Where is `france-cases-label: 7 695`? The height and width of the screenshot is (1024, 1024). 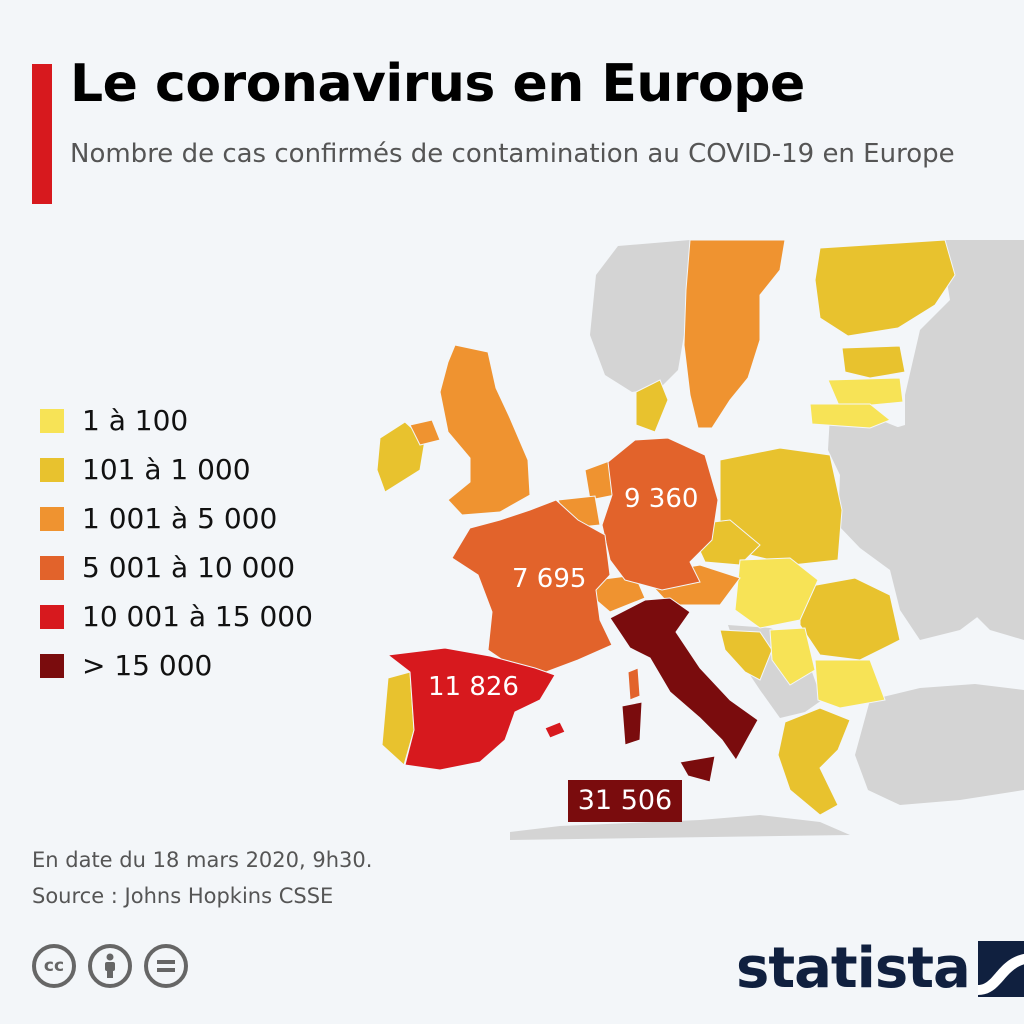
france-cases-label: 7 695 is located at coordinates (549, 579).